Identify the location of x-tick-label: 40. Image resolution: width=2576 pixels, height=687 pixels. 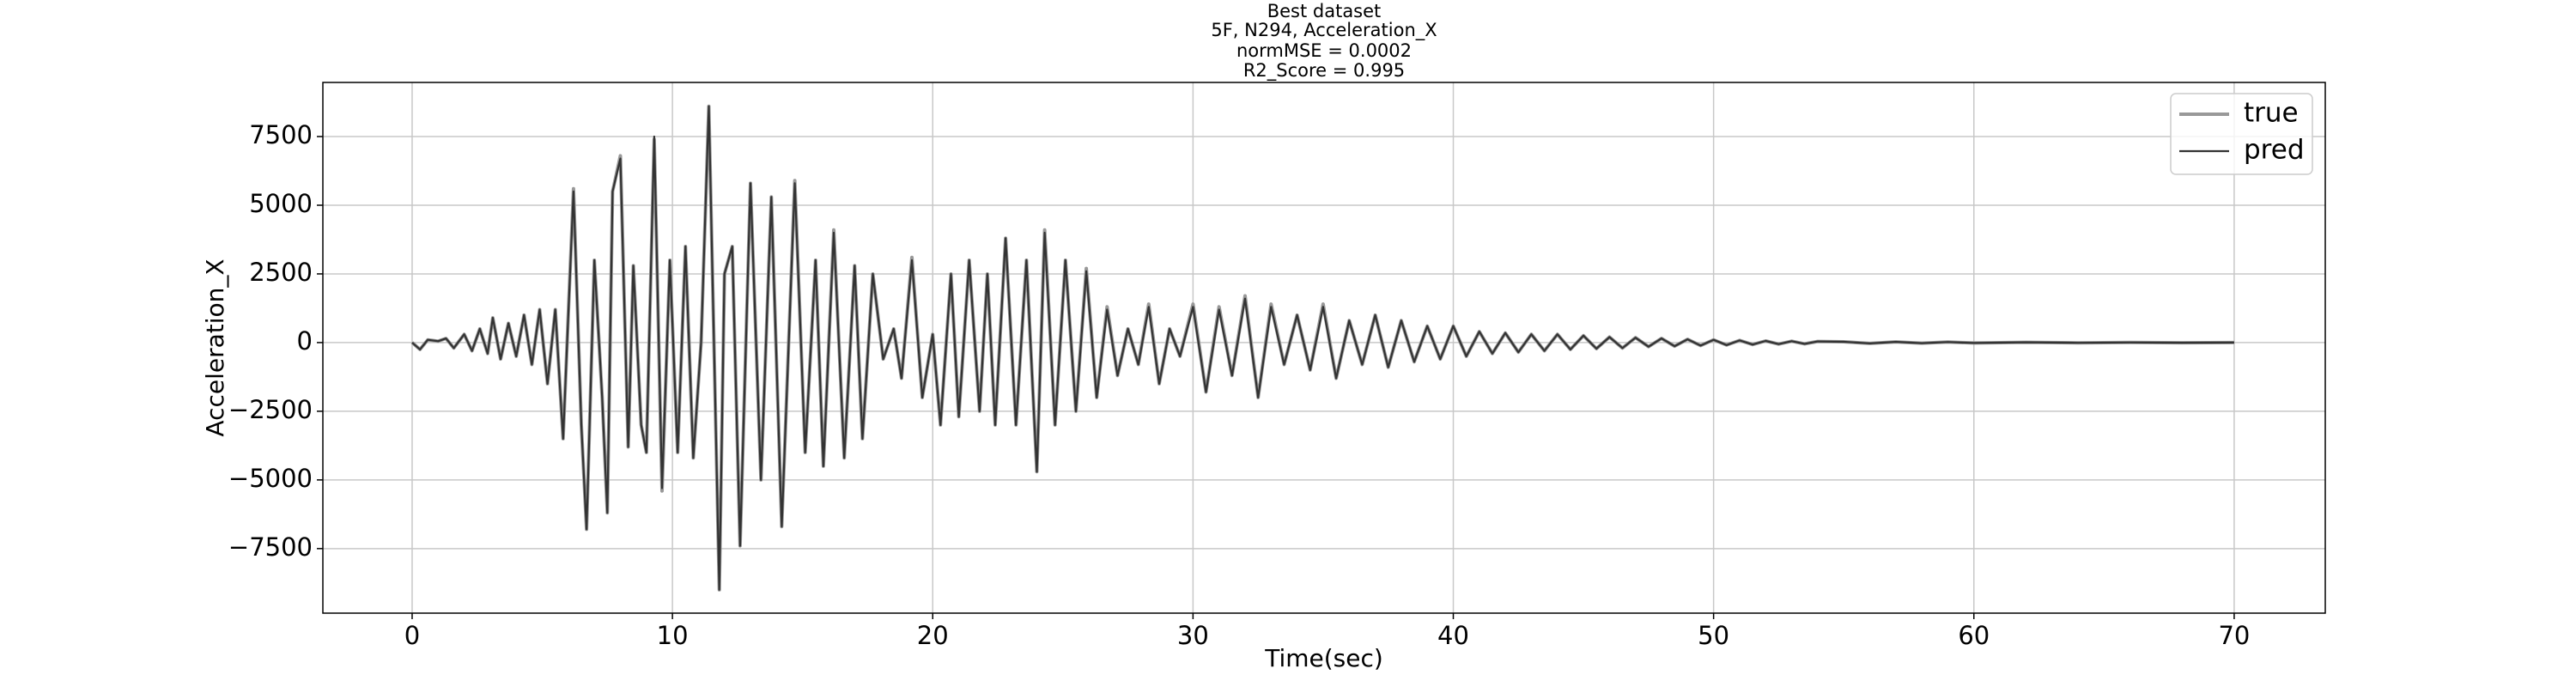
(1453, 635).